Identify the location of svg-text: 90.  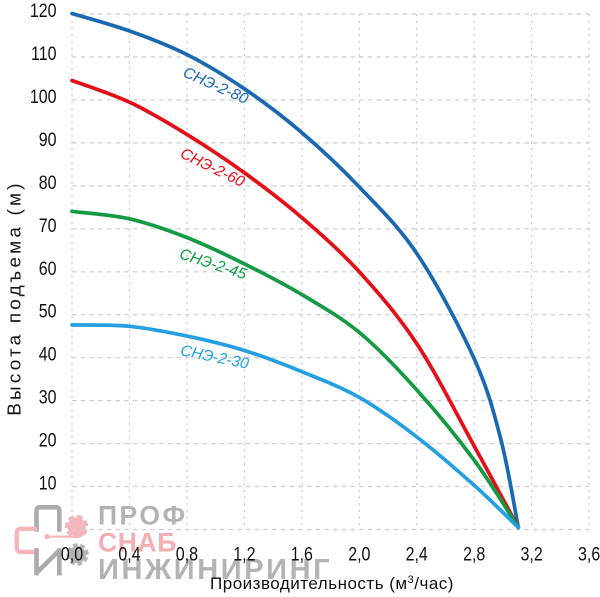
(48, 139).